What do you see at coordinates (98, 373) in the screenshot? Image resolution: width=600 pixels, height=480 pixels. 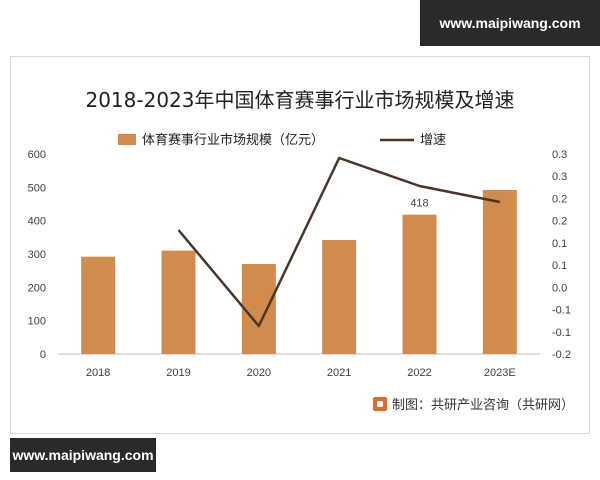 I see `x-tick-label: 2018` at bounding box center [98, 373].